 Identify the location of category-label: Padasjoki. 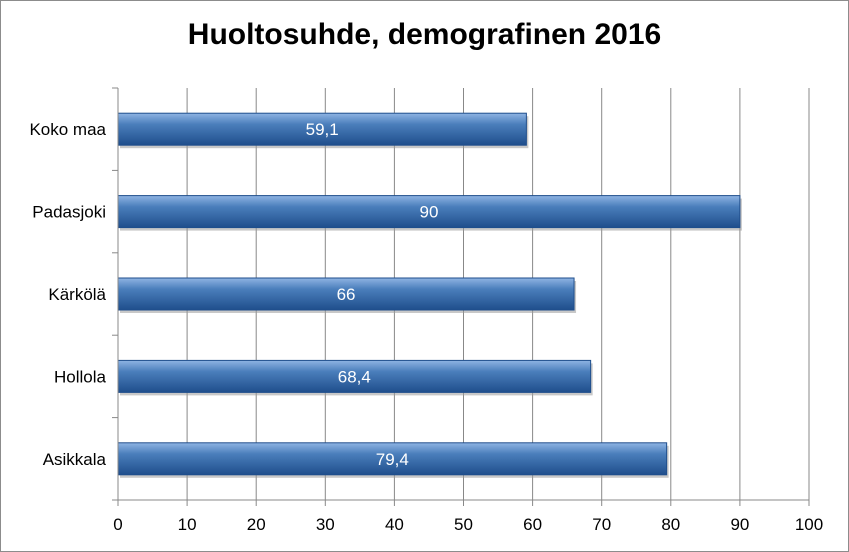
(69, 212).